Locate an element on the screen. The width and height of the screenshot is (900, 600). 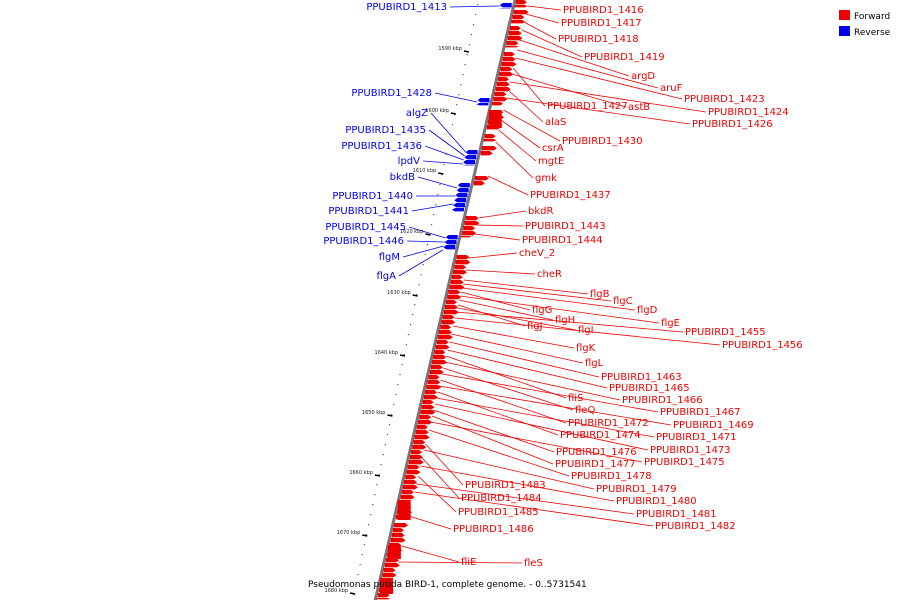
gene-label-fleq: fleQ is located at coordinates (585, 410).